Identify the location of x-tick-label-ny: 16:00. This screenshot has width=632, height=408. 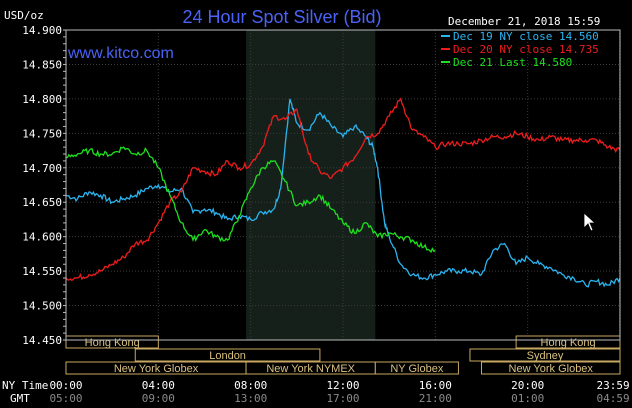
(435, 385).